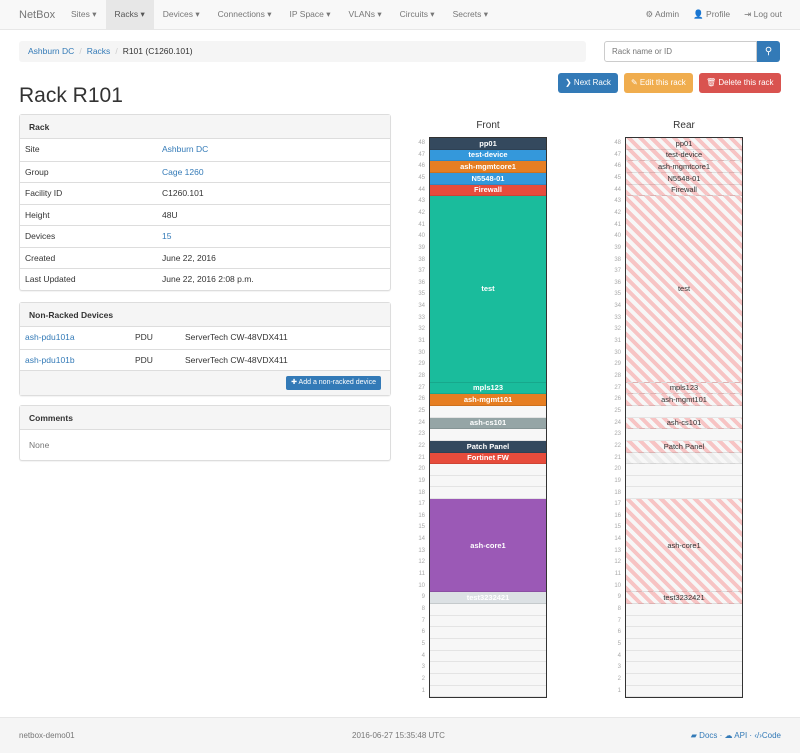 The width and height of the screenshot is (800, 754). I want to click on rack-device-front: Patch Panel, so click(488, 446).